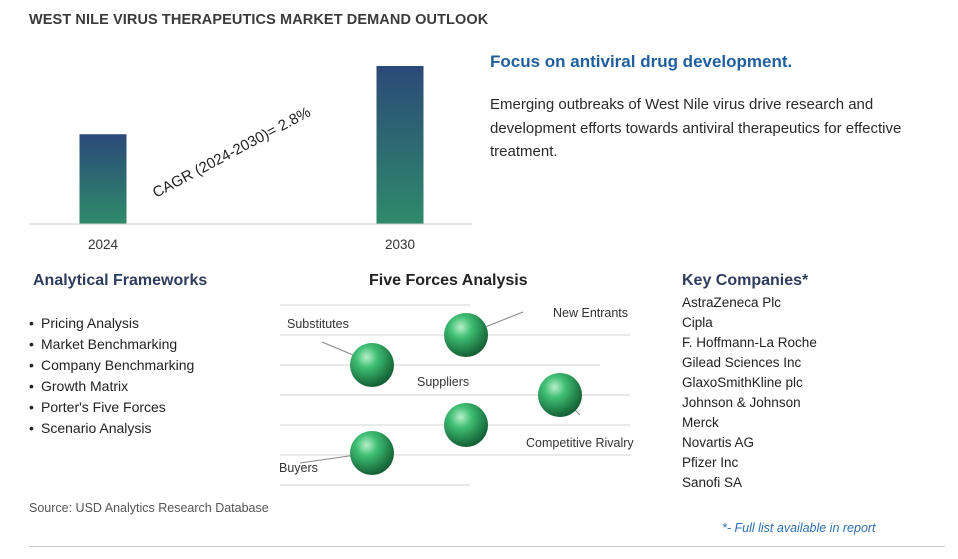 Image resolution: width=958 pixels, height=559 pixels. I want to click on list-item: F. Hoffmann-La Roche, so click(749, 342).